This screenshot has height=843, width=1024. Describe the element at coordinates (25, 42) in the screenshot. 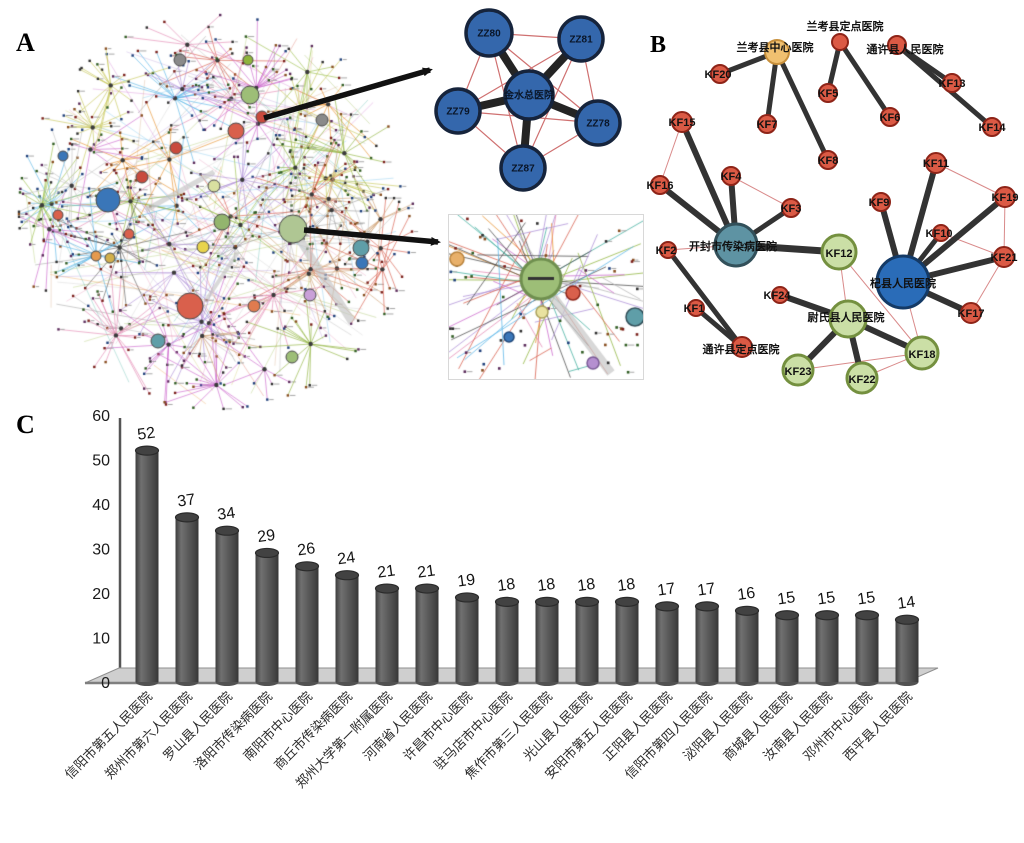

I see `panel-a-label: A` at that location.